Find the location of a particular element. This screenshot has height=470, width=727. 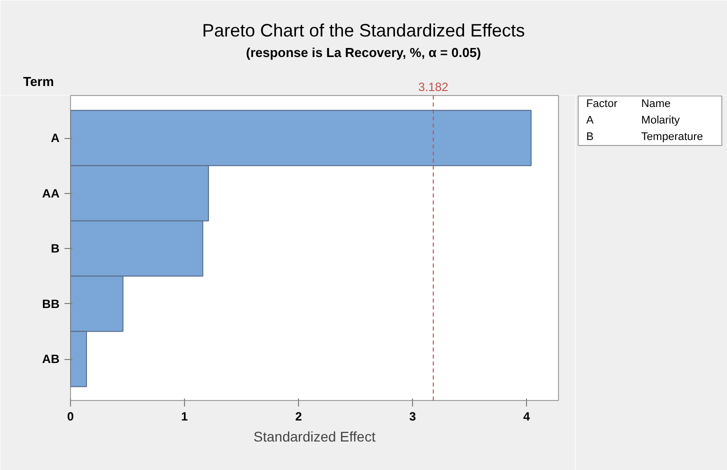

text: A is located at coordinates (590, 120).